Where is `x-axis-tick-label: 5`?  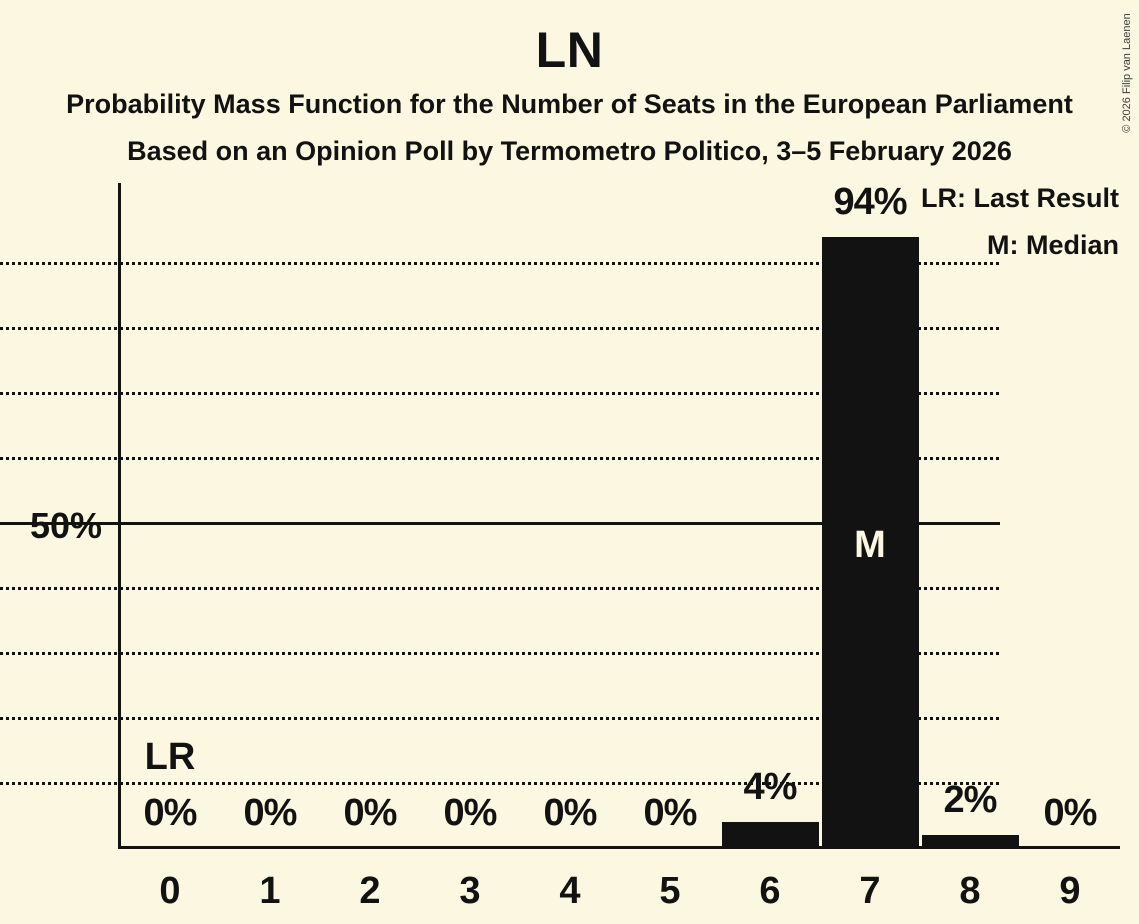 x-axis-tick-label: 5 is located at coordinates (670, 891).